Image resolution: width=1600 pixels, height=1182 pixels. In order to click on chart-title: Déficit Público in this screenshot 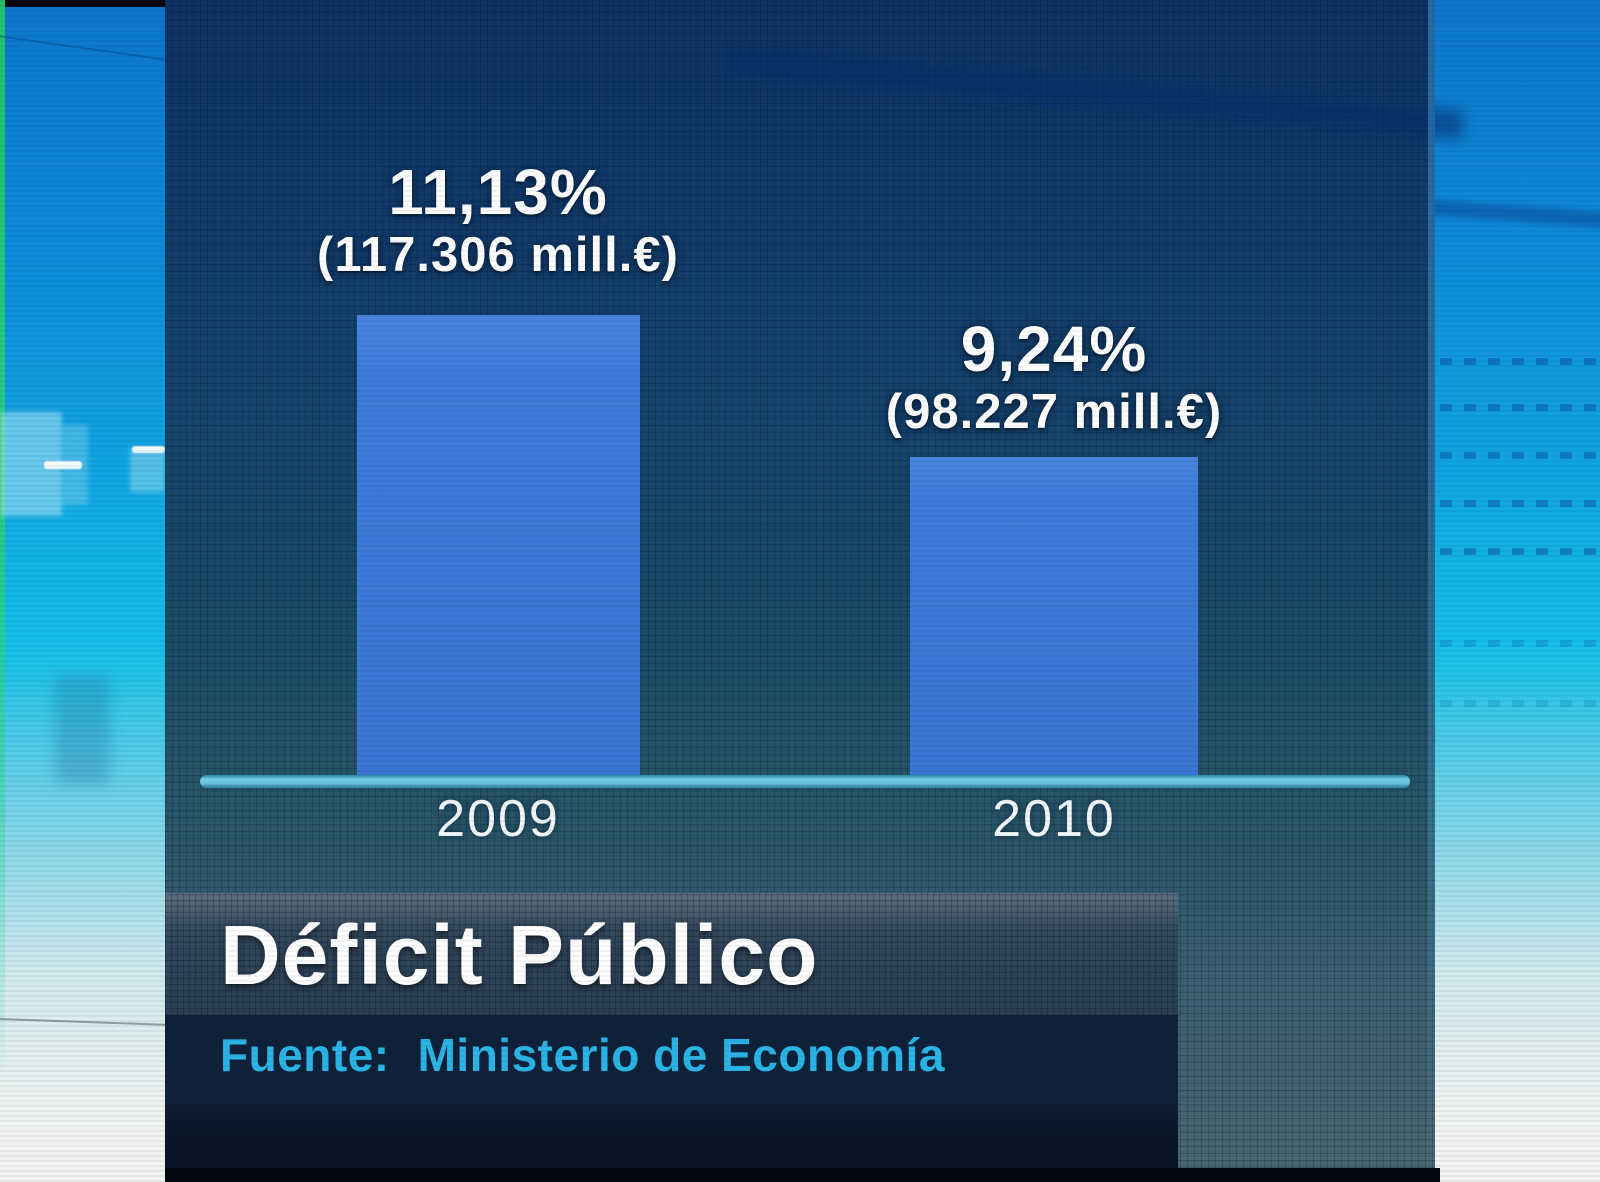, I will do `click(519, 955)`.